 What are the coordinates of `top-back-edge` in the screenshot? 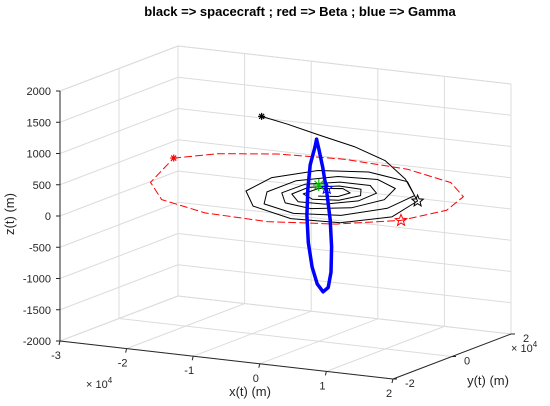 It's located at (344, 65).